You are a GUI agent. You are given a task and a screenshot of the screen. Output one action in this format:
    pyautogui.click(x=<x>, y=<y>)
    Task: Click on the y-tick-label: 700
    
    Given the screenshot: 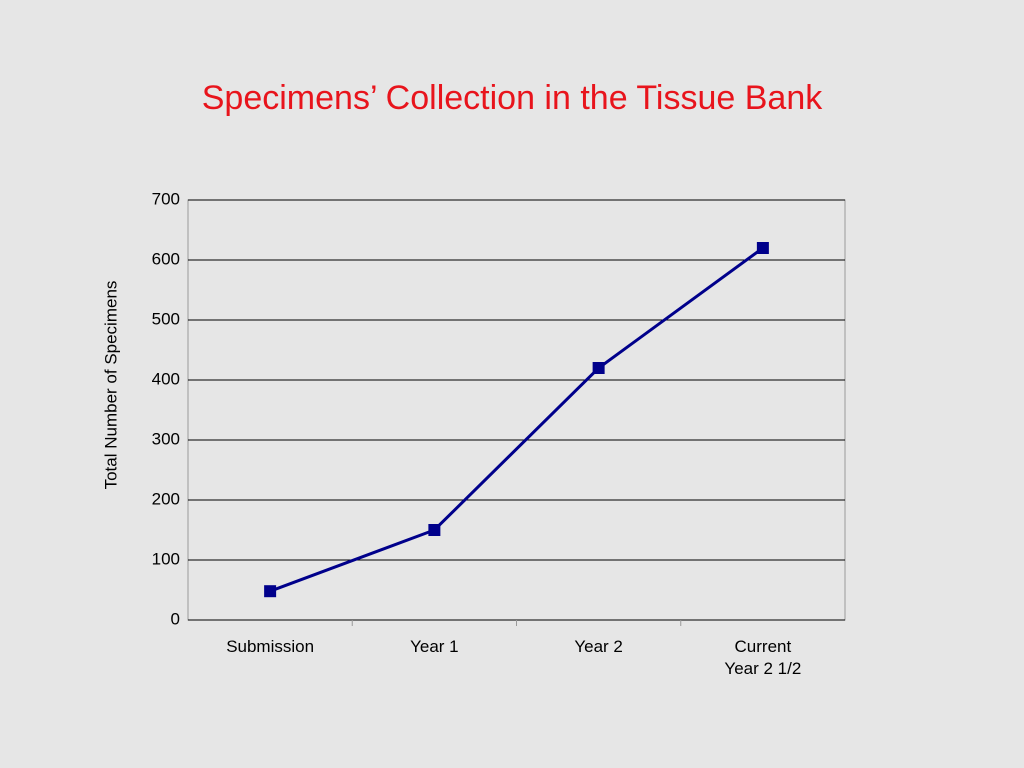 What is the action you would take?
    pyautogui.click(x=166, y=198)
    